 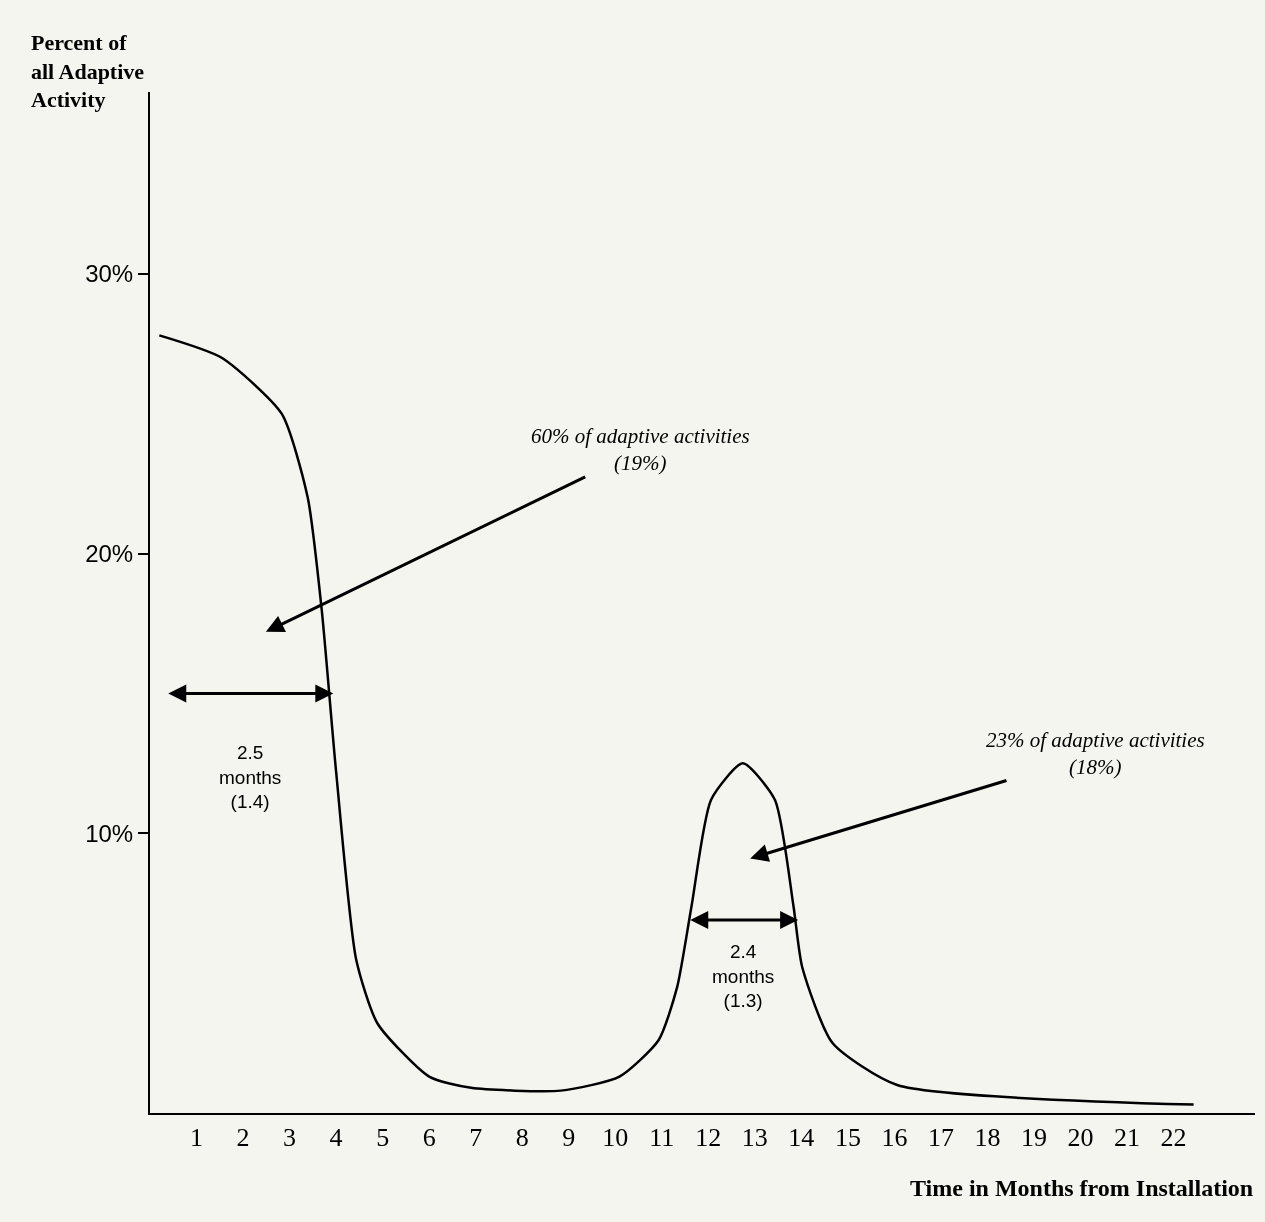 I want to click on x-tick-label: 4, so click(x=336, y=1138).